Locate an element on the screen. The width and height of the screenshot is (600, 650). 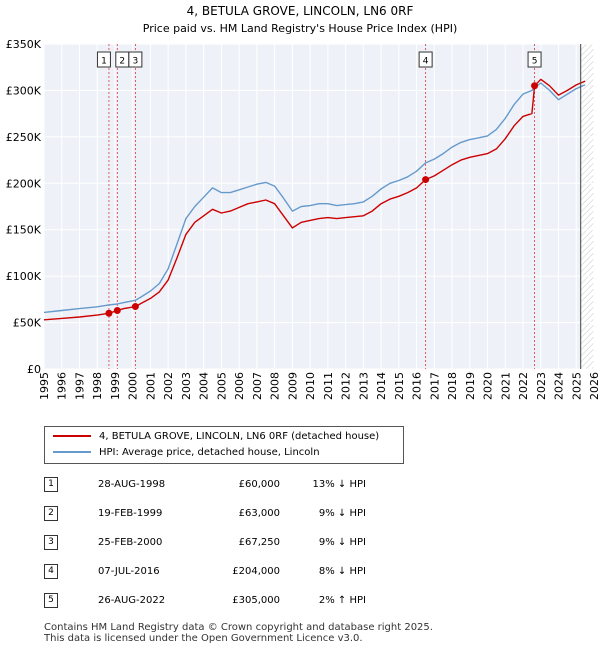
chart-title: 4, BETULA GROVE, LINCOLN, LN6 0RF is located at coordinates (300, 11).